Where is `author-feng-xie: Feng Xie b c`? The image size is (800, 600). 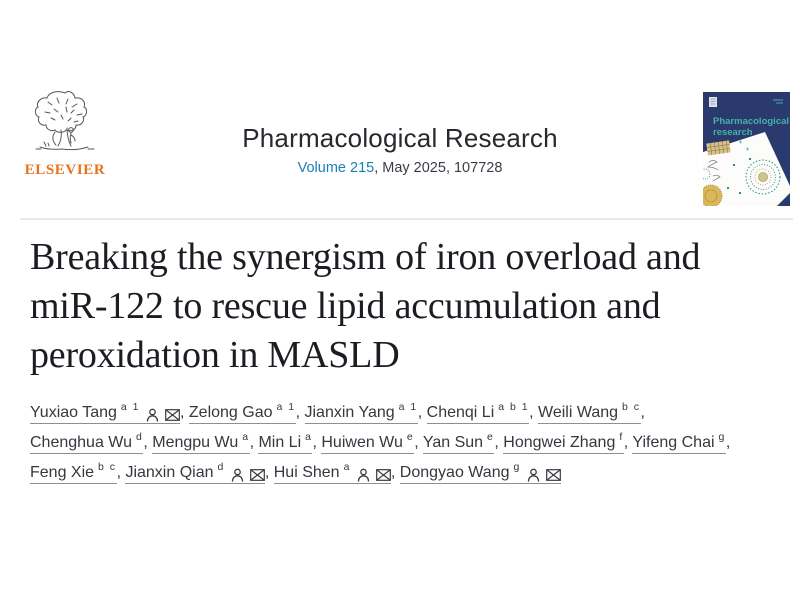
author-feng-xie: Feng Xie b c is located at coordinates (73, 472).